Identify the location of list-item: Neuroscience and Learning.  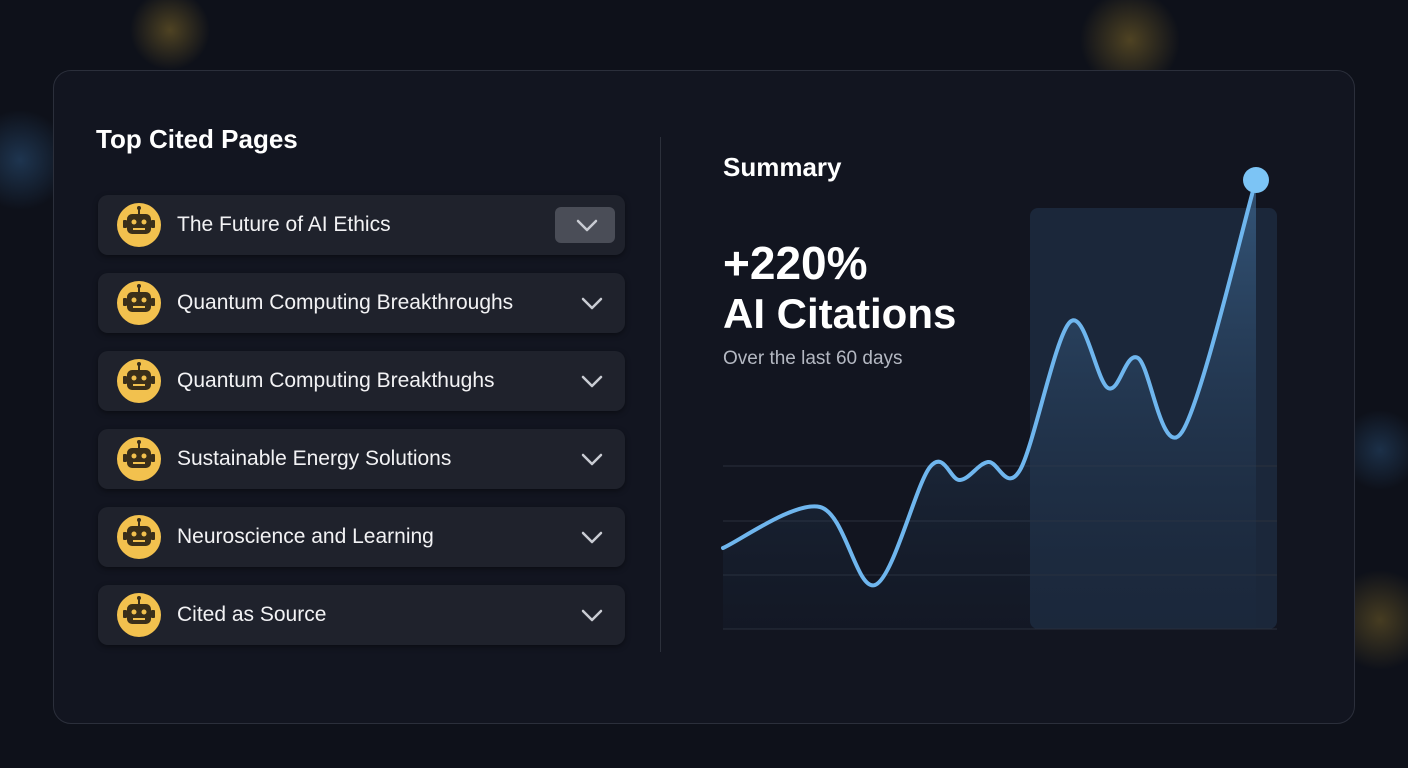
(361, 537).